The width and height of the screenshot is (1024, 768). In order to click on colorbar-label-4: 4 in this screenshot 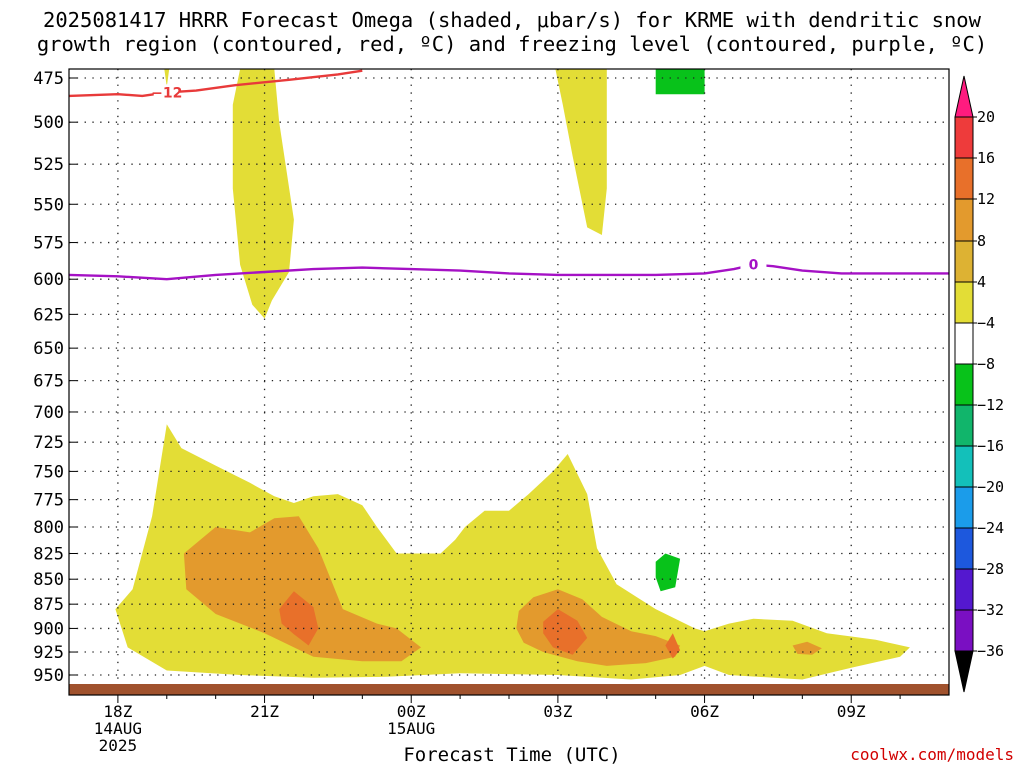, I will do `click(981, 282)`.